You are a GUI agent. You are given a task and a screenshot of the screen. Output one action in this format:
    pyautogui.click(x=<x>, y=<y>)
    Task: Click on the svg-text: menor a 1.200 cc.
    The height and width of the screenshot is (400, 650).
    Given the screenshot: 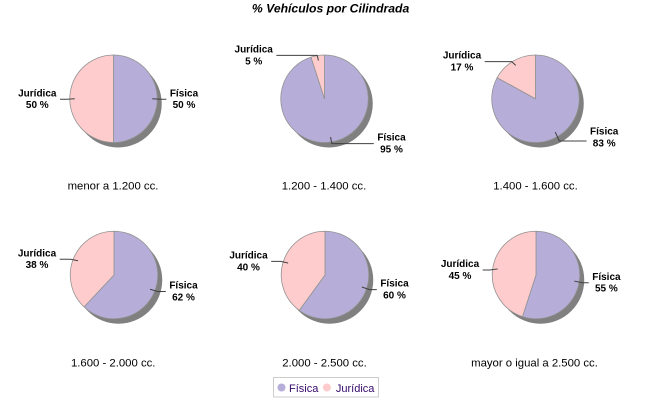 What is the action you would take?
    pyautogui.click(x=113, y=187)
    